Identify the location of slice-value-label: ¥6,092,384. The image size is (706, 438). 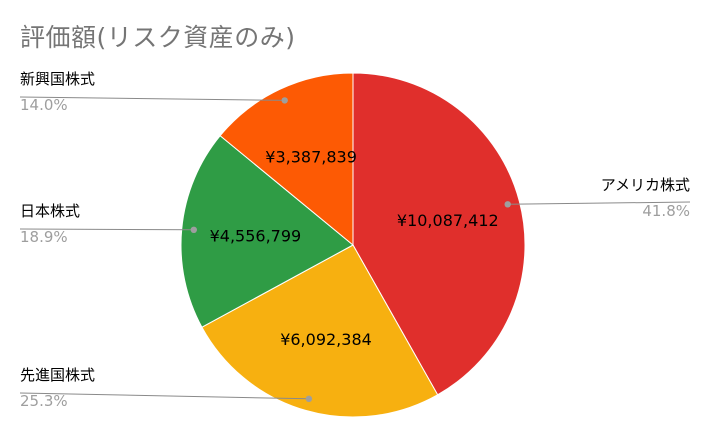
(326, 339).